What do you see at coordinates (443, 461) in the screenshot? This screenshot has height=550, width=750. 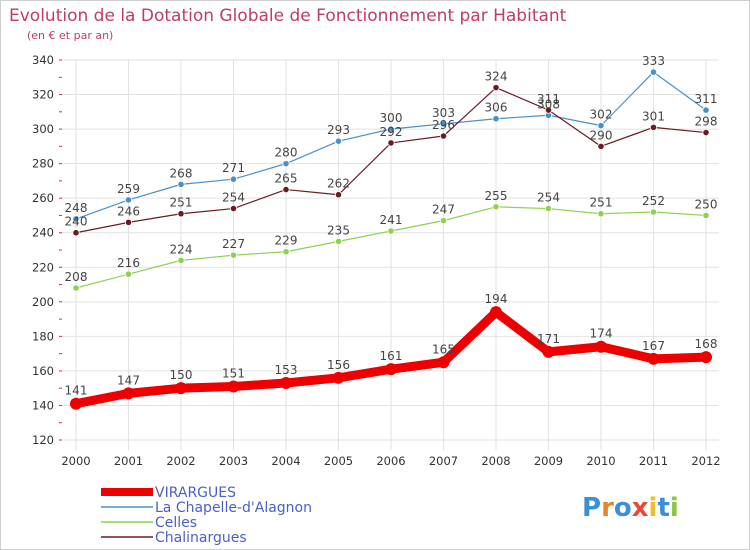 I see `x-tick-label: 2007` at bounding box center [443, 461].